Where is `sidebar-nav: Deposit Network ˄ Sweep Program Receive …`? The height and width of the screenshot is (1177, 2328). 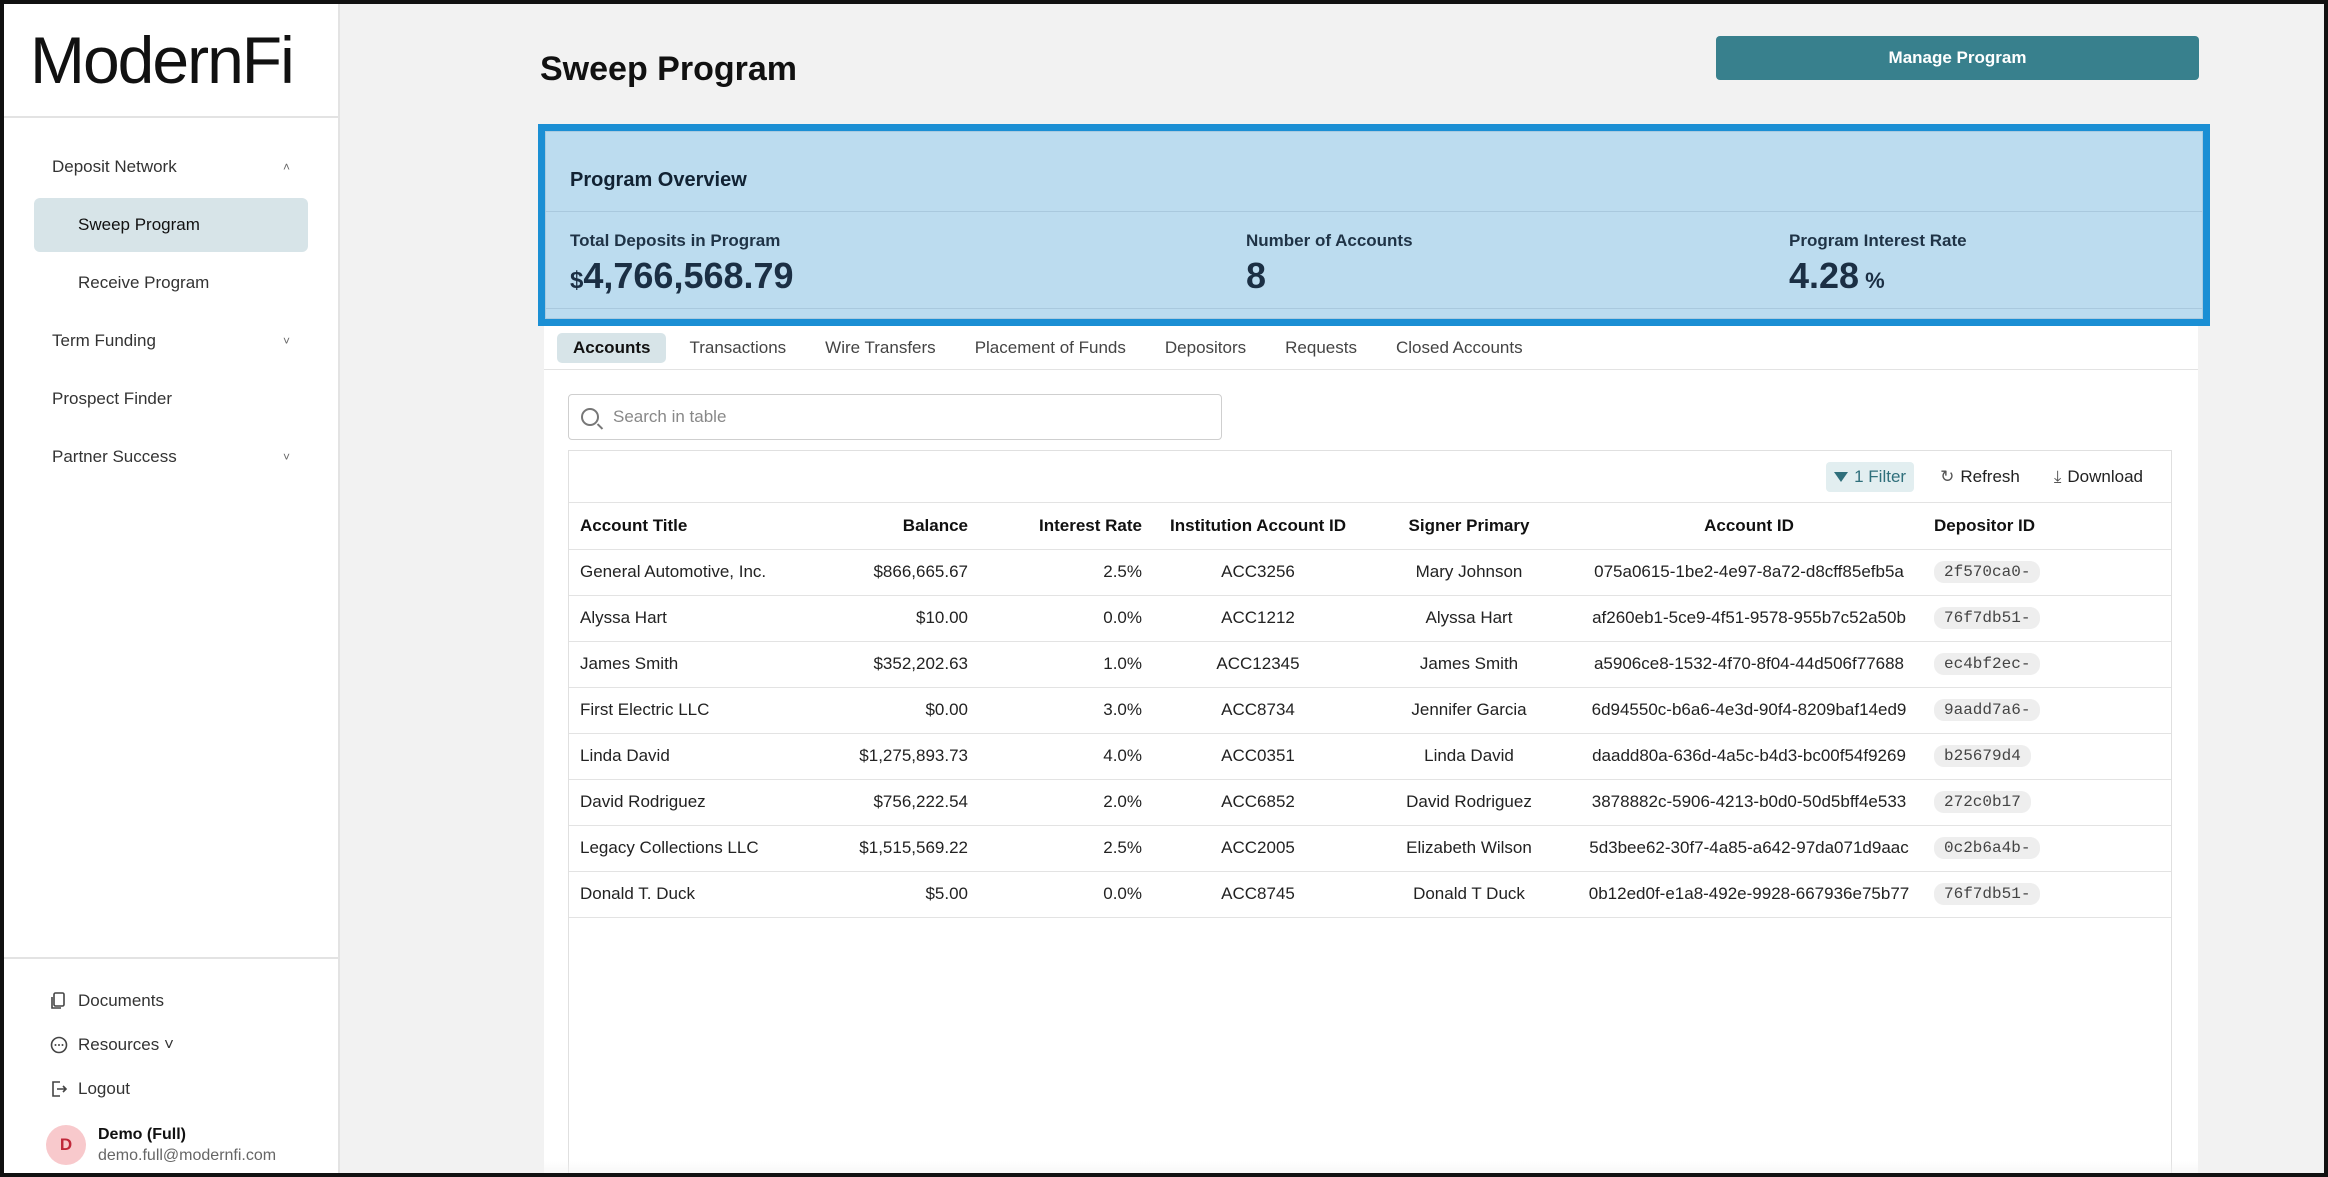 sidebar-nav: Deposit Network ˄ Sweep Program Receive … is located at coordinates (171, 301).